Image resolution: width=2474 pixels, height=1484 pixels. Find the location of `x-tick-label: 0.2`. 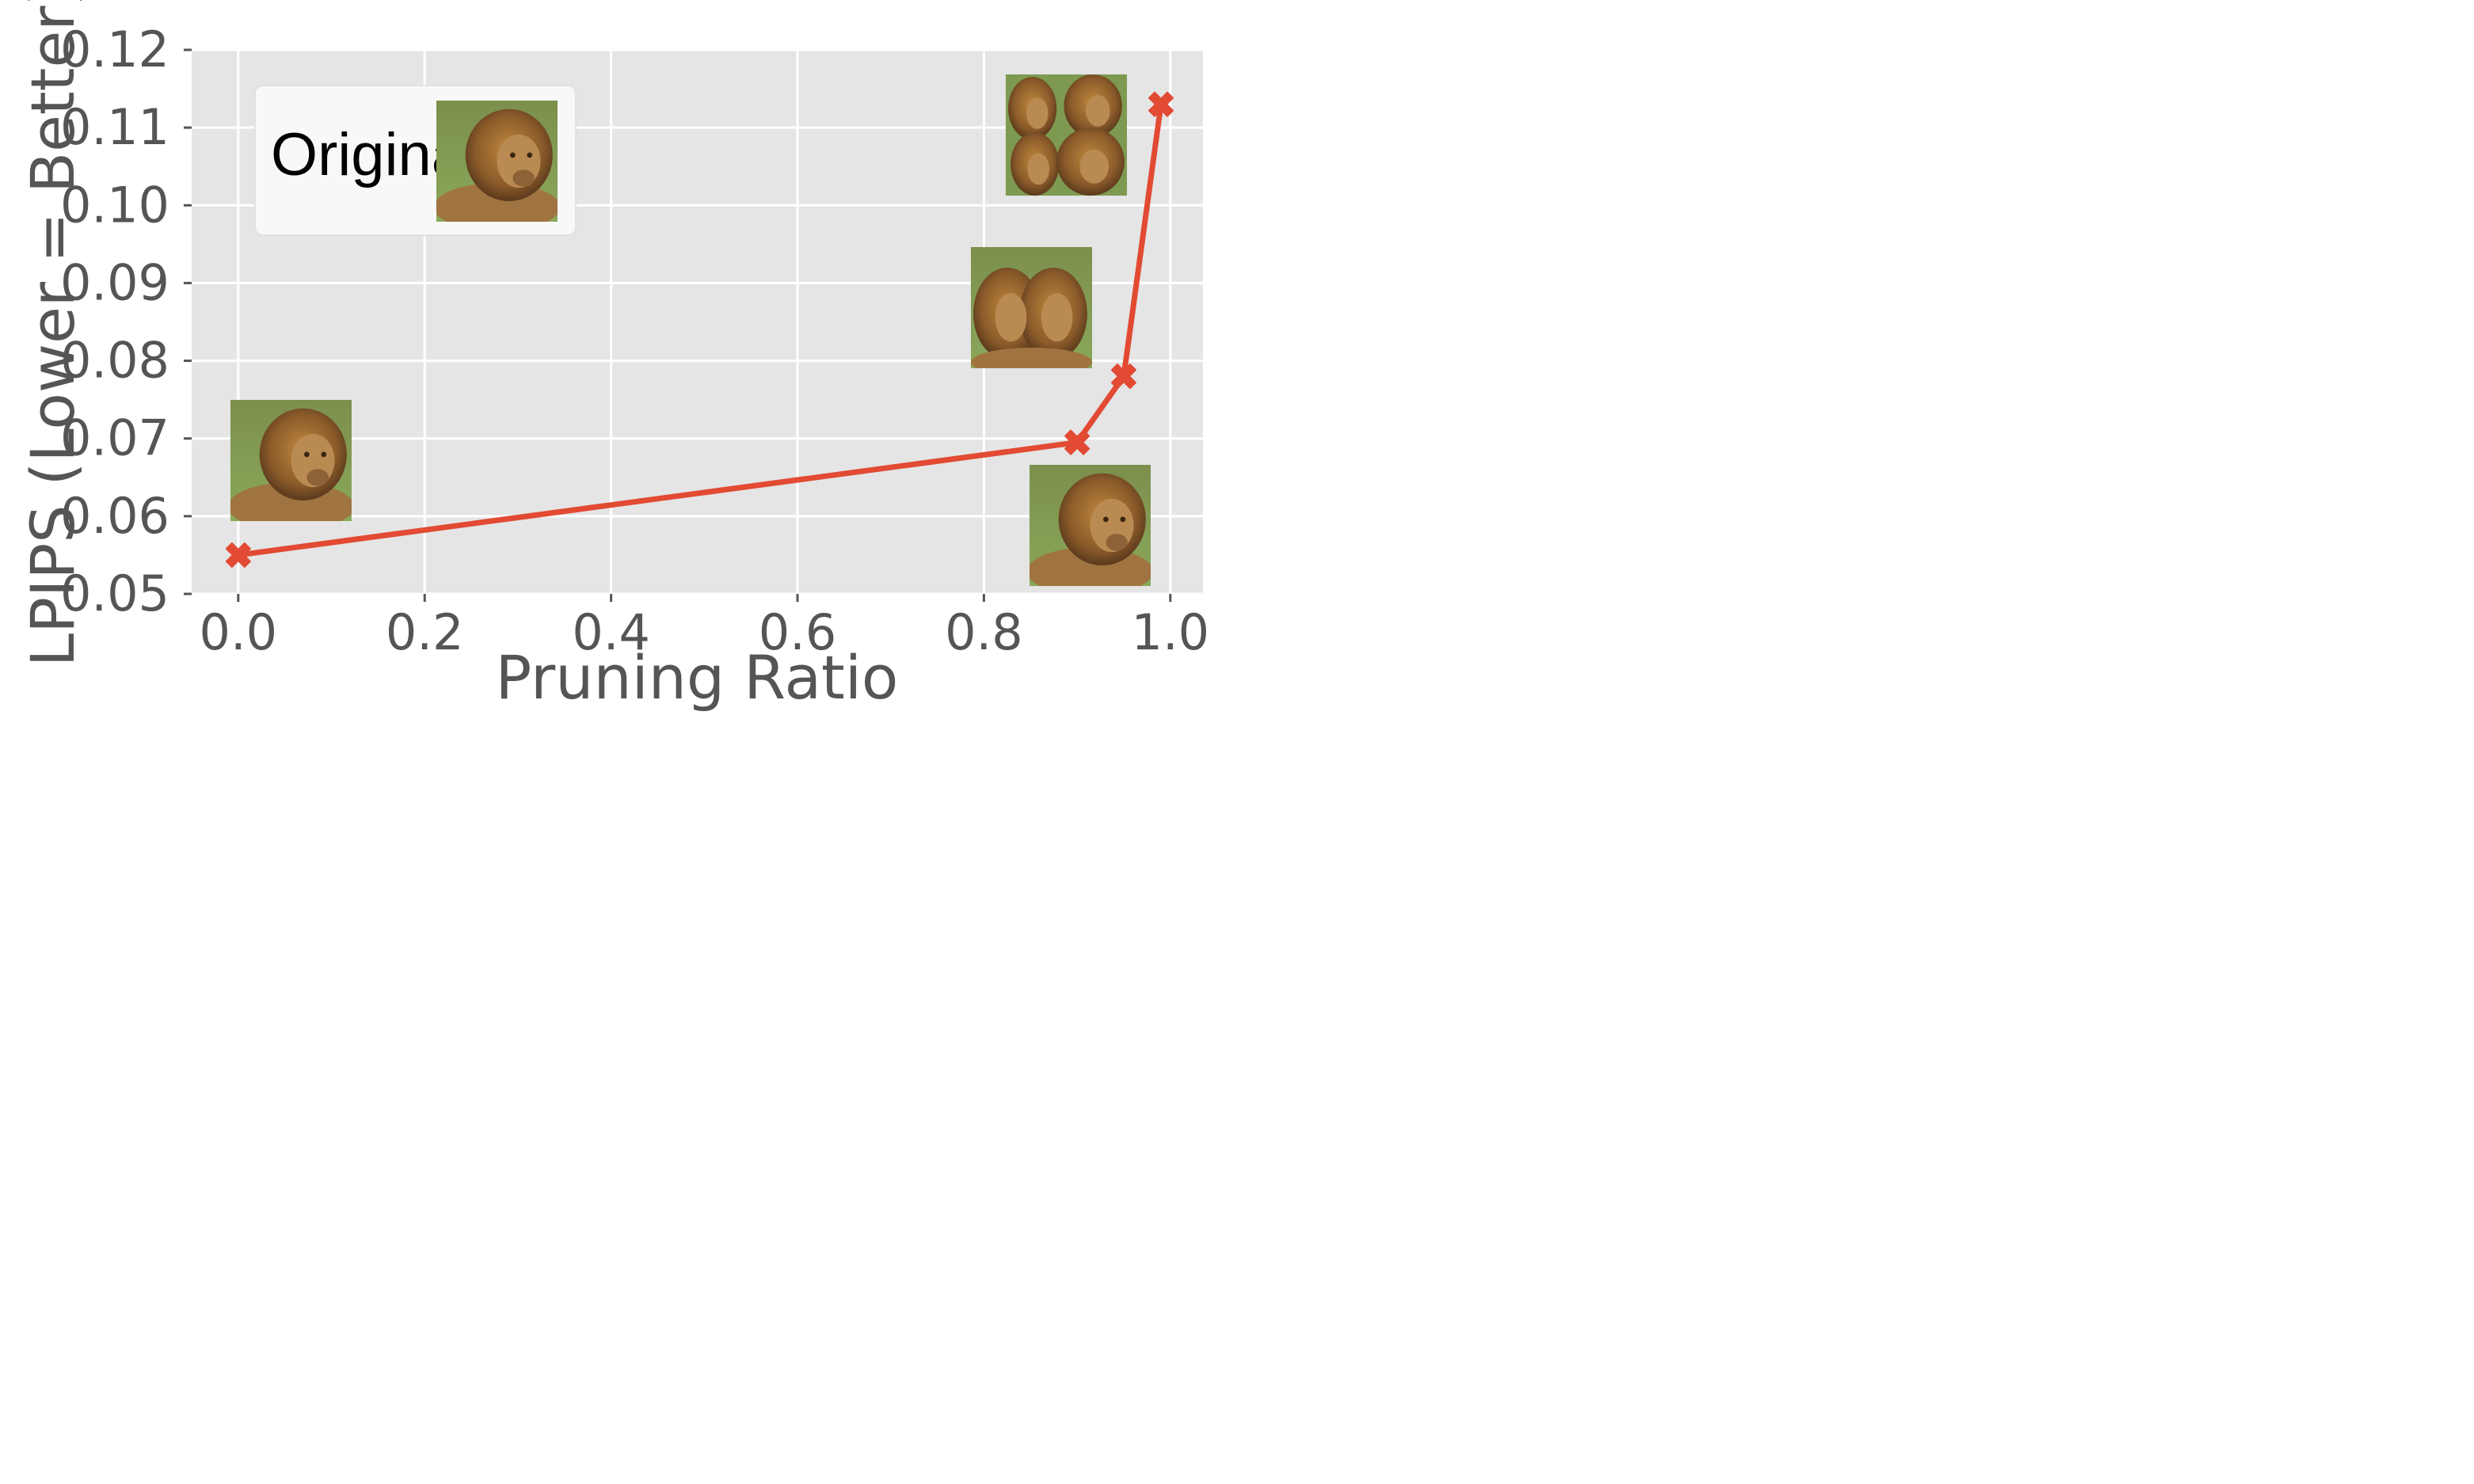

x-tick-label: 0.2 is located at coordinates (425, 632).